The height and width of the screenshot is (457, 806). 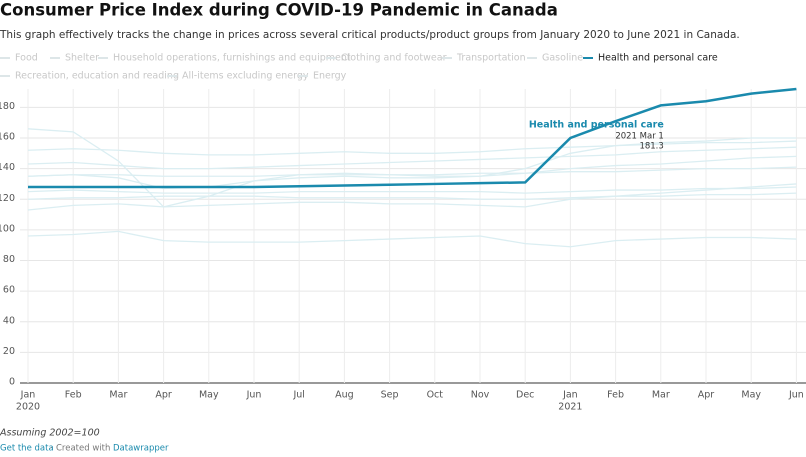 What do you see at coordinates (525, 395) in the screenshot?
I see `x-tick-label: Dec` at bounding box center [525, 395].